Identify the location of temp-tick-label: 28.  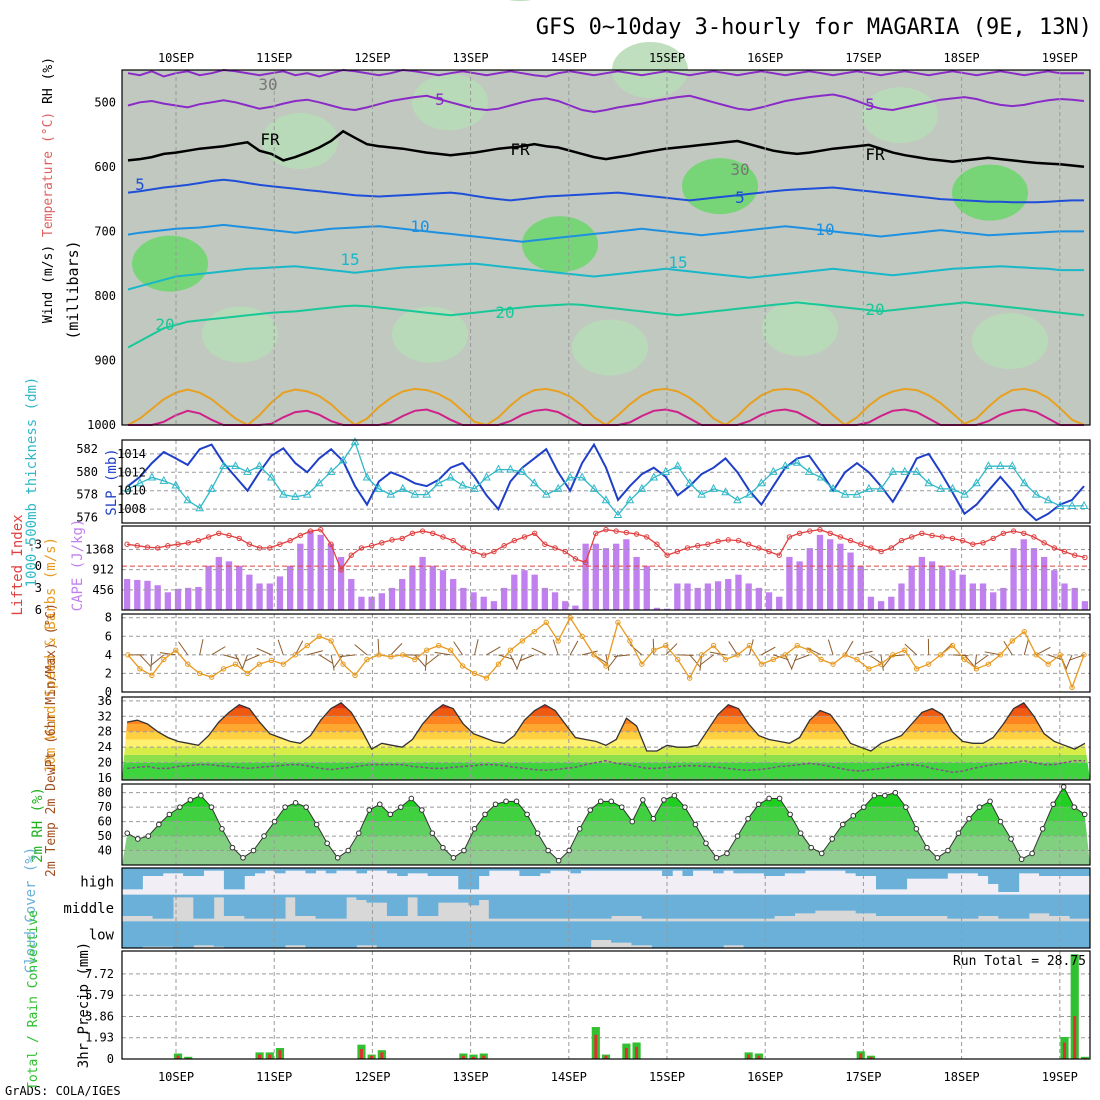
(105, 732).